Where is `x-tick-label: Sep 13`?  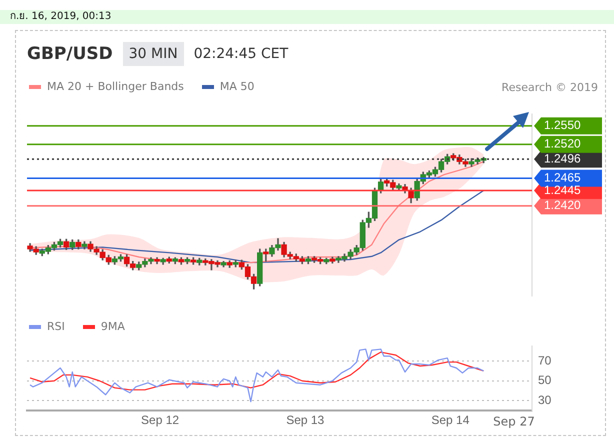 x-tick-label: Sep 13 is located at coordinates (305, 420).